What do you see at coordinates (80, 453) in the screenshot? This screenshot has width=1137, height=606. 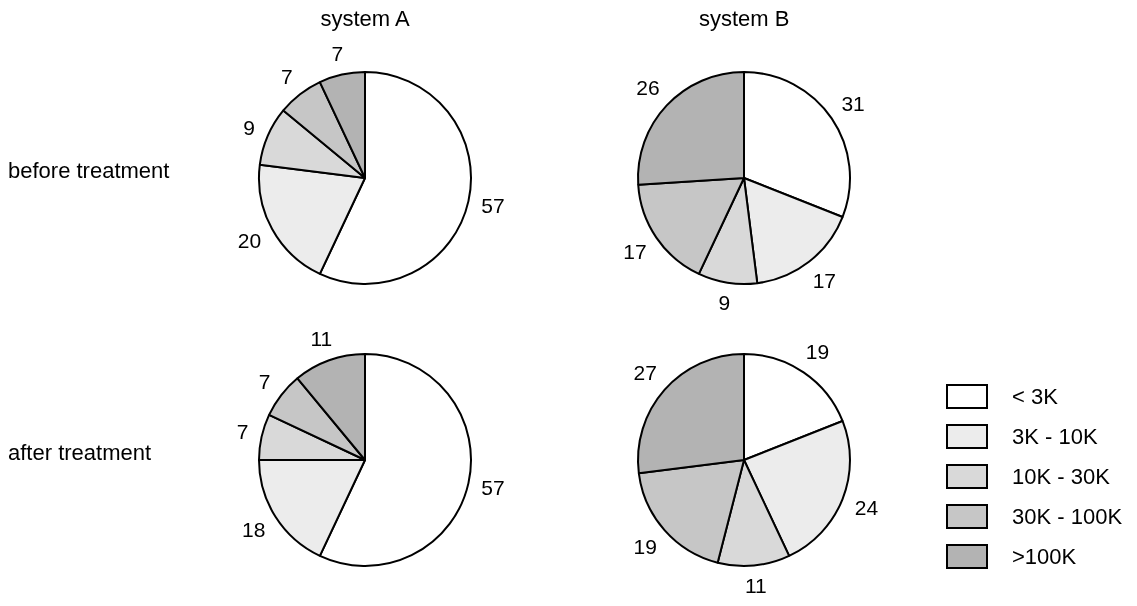 I see `text: after treatment` at bounding box center [80, 453].